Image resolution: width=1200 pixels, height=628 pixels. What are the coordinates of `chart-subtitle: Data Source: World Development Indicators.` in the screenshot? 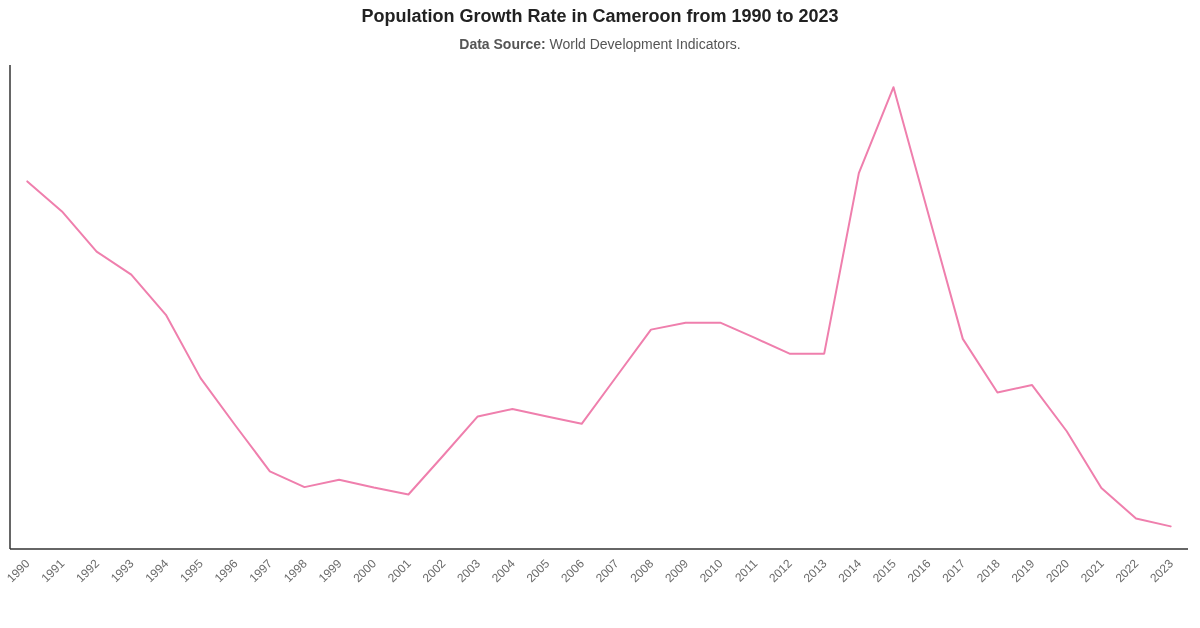 It's located at (600, 44).